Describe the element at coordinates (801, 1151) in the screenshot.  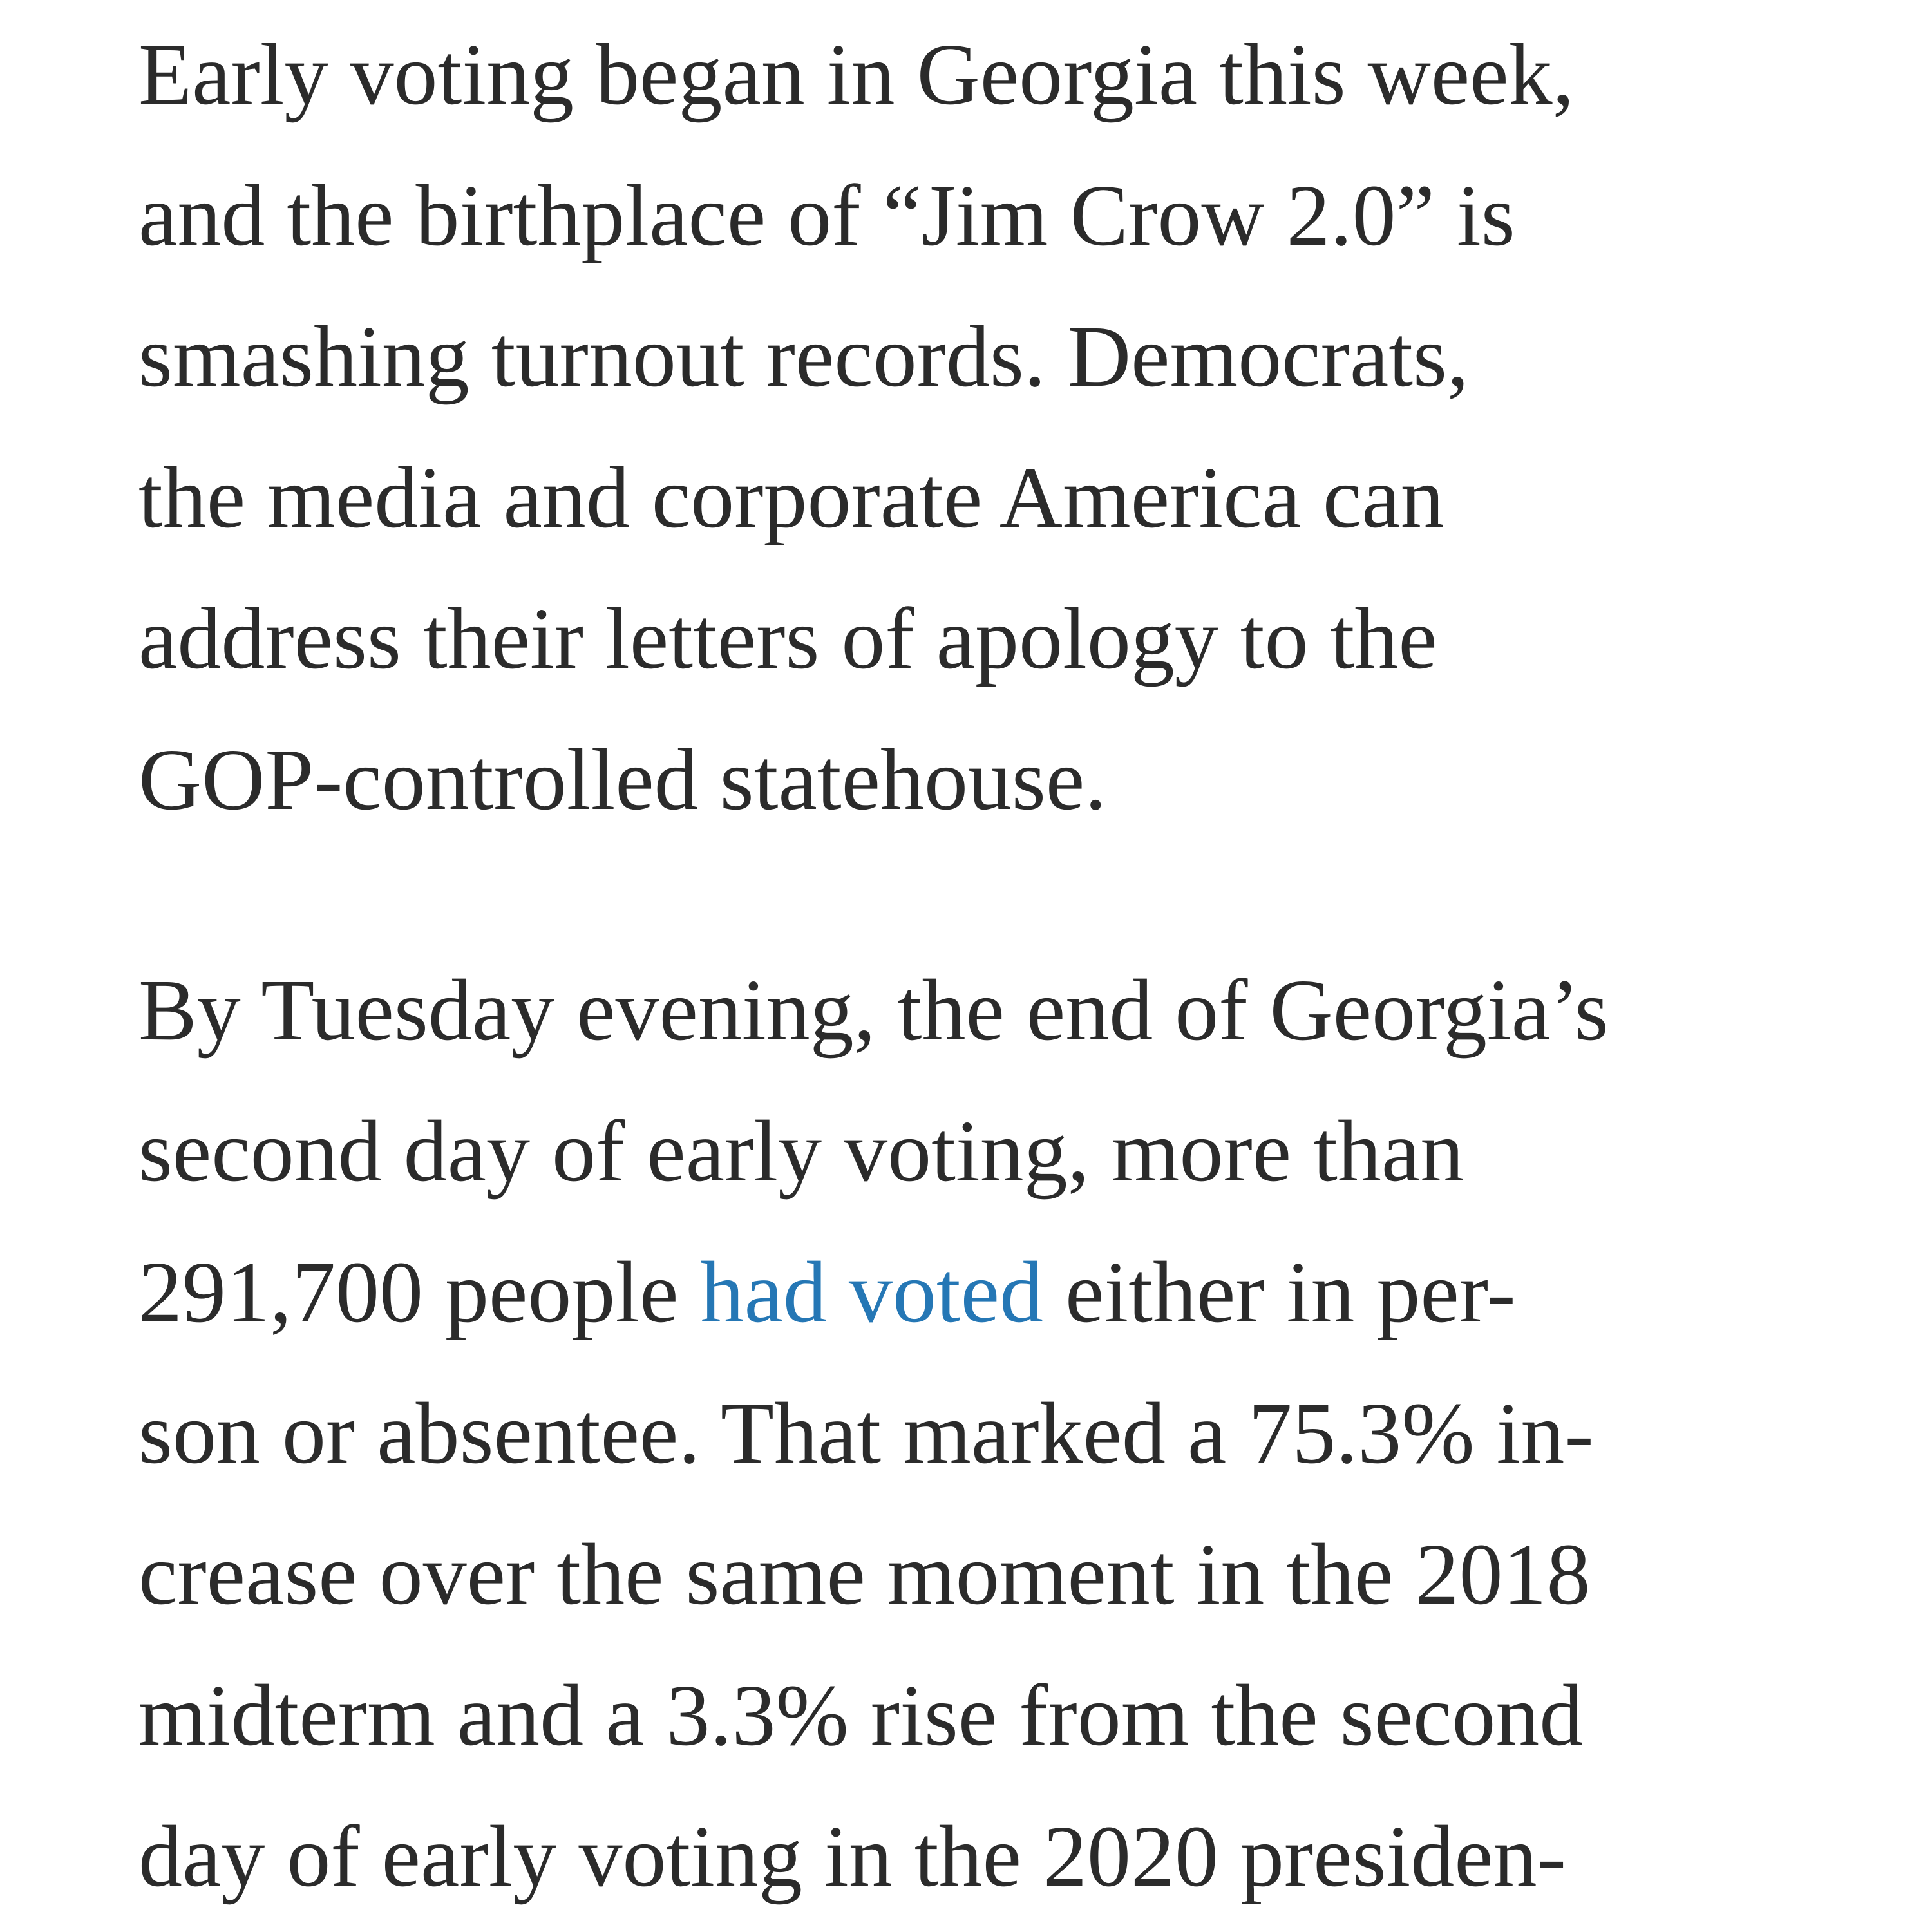
I see `text-line: second day of early voting, more than` at that location.